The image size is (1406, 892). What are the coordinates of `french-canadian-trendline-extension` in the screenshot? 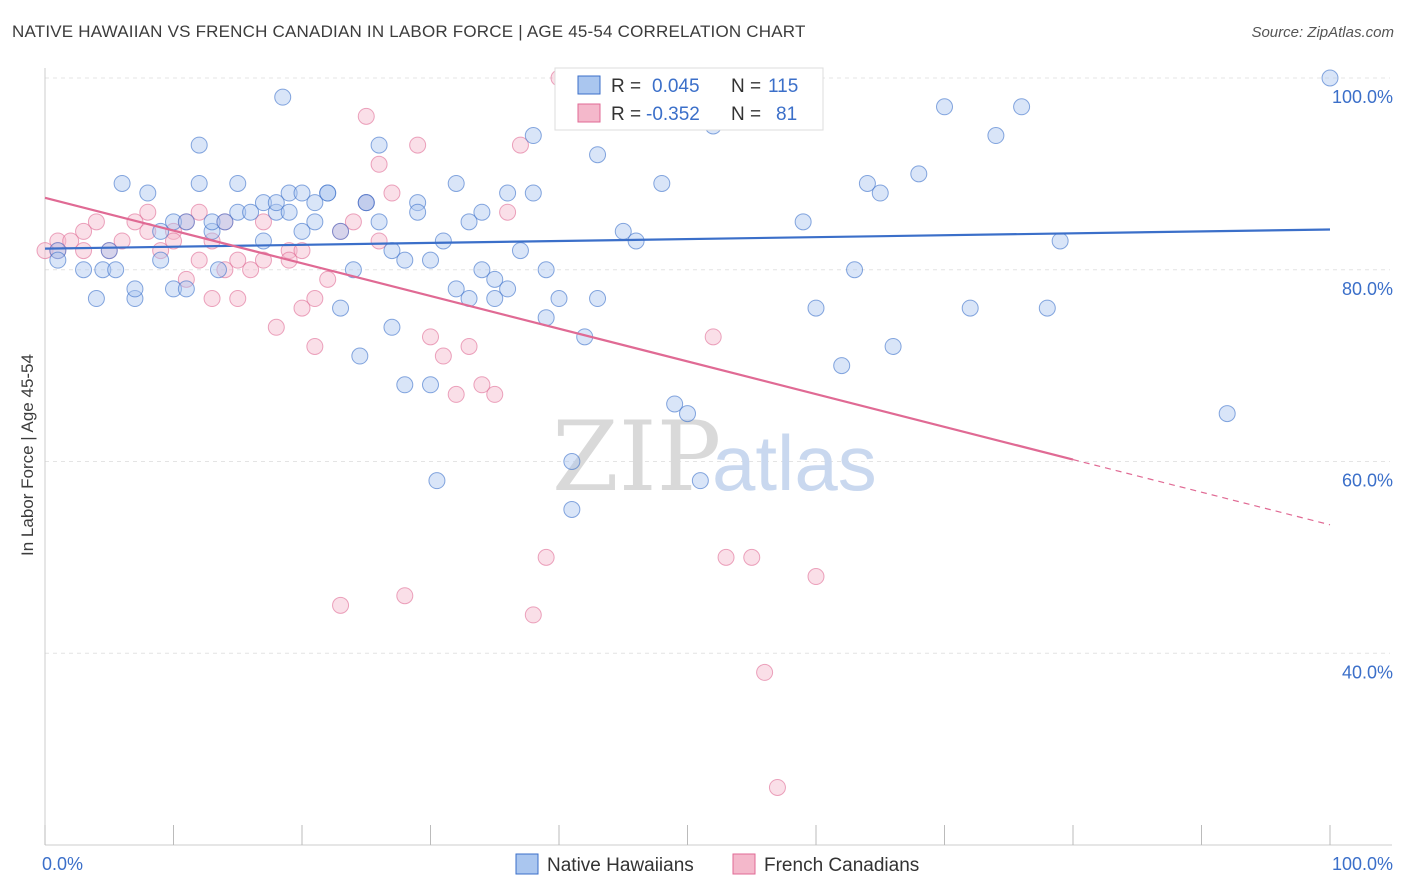 It's located at (1201, 492).